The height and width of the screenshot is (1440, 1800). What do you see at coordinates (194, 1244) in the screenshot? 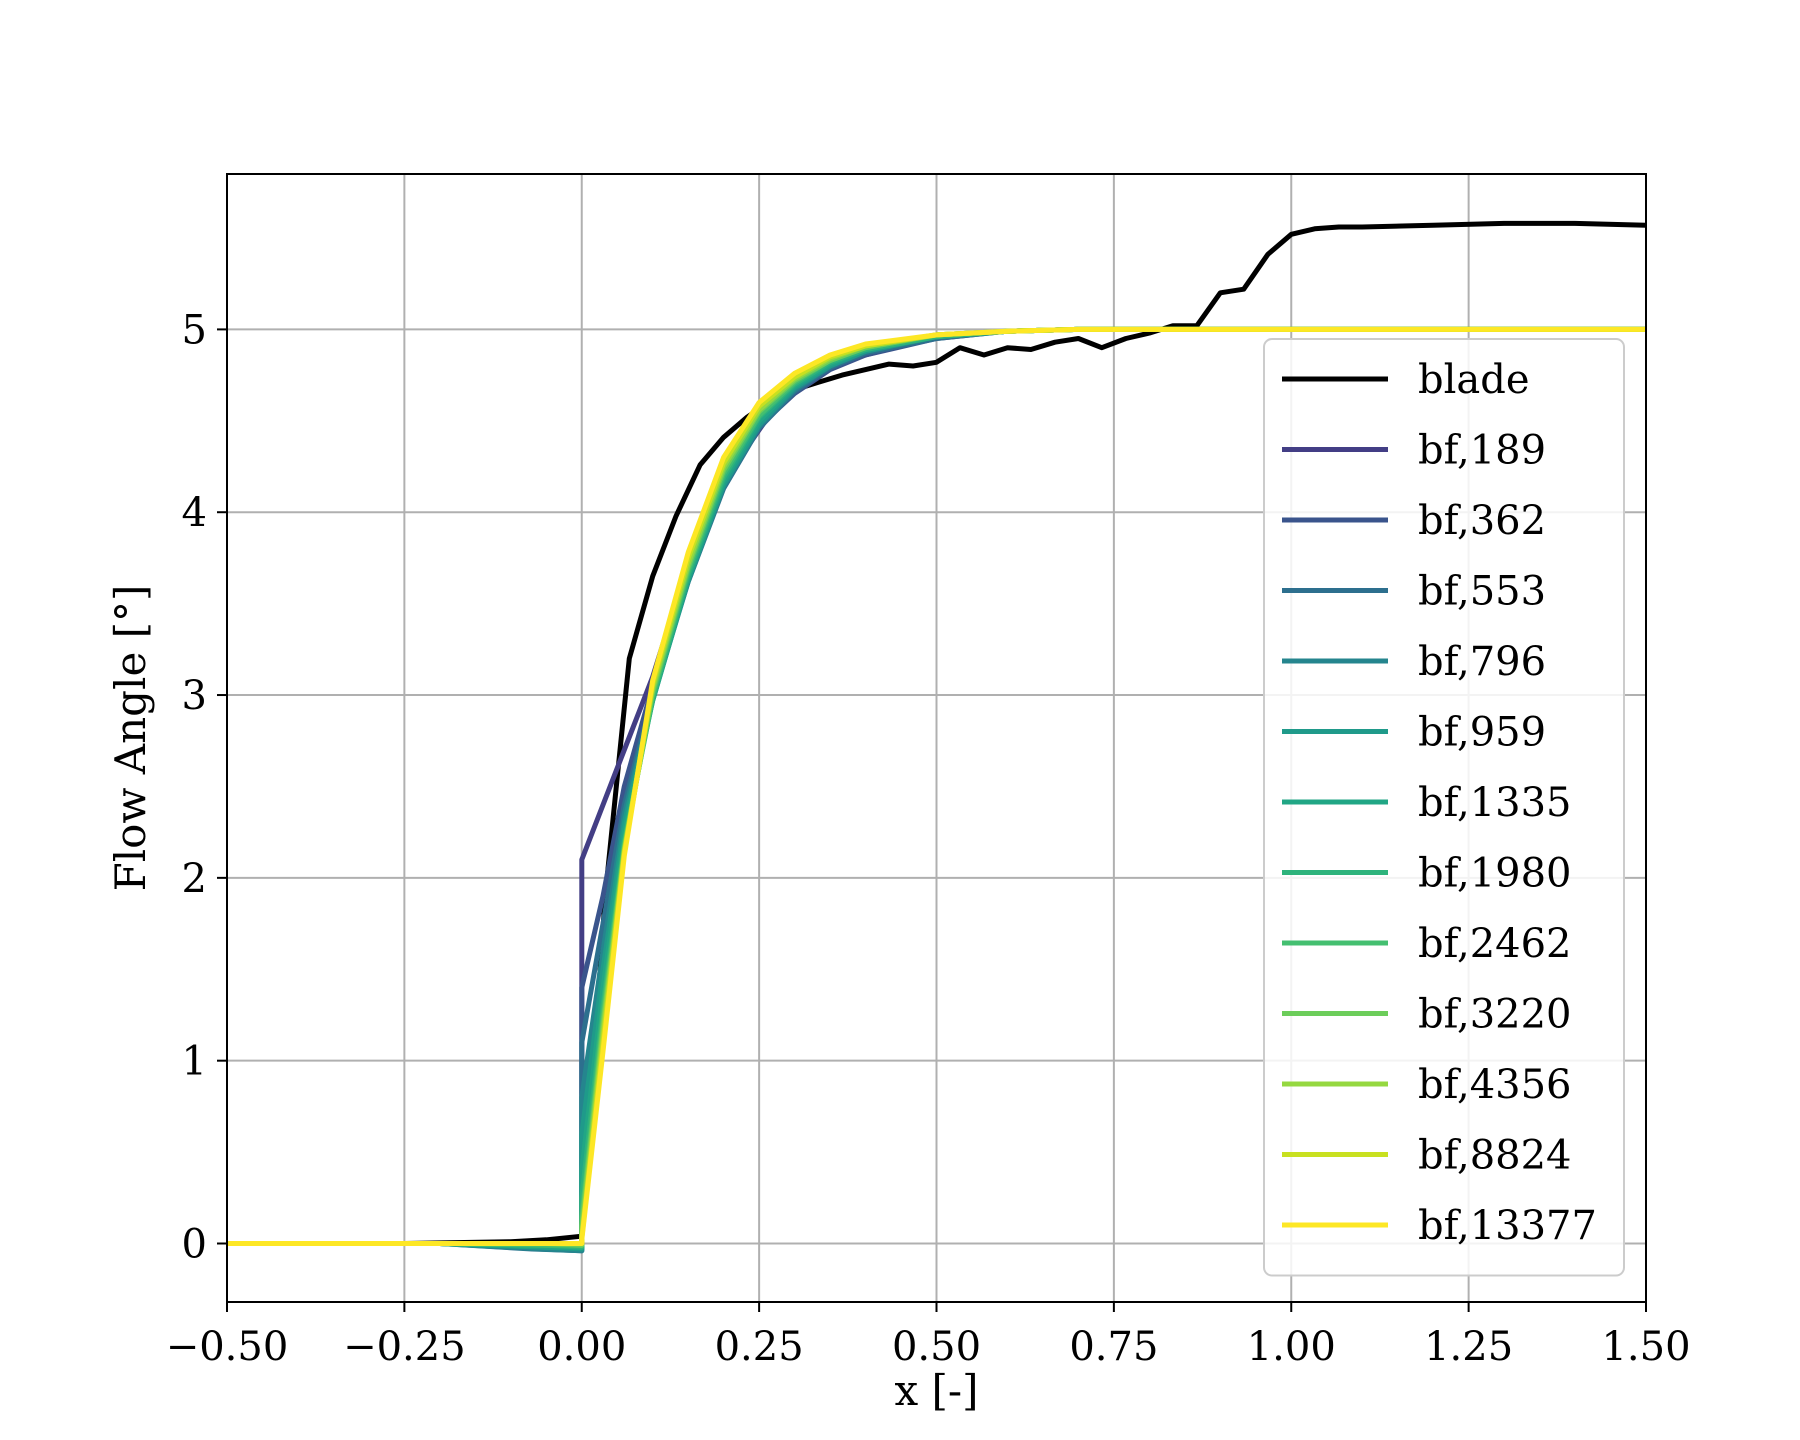
I see `y-tick-label: 0` at bounding box center [194, 1244].